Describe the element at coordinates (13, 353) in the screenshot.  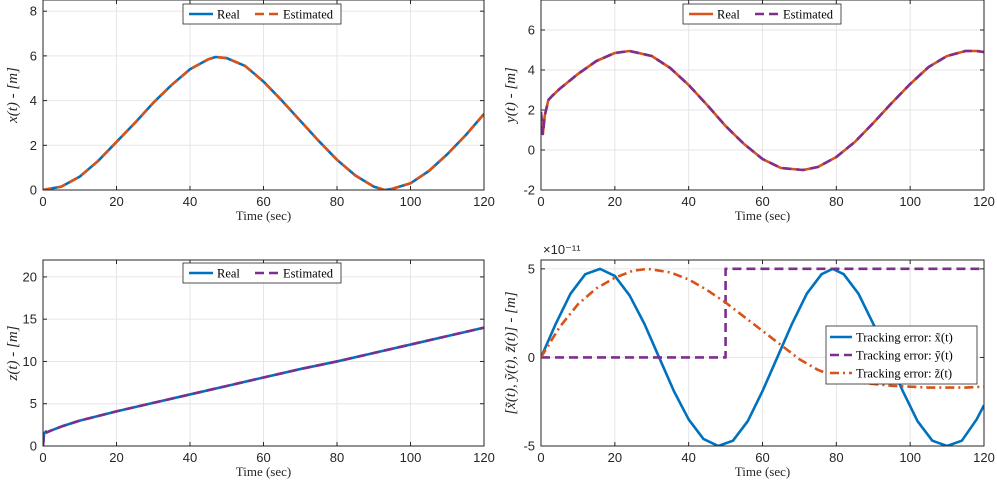
I see `y-axis-label: z(t) - [m]` at that location.